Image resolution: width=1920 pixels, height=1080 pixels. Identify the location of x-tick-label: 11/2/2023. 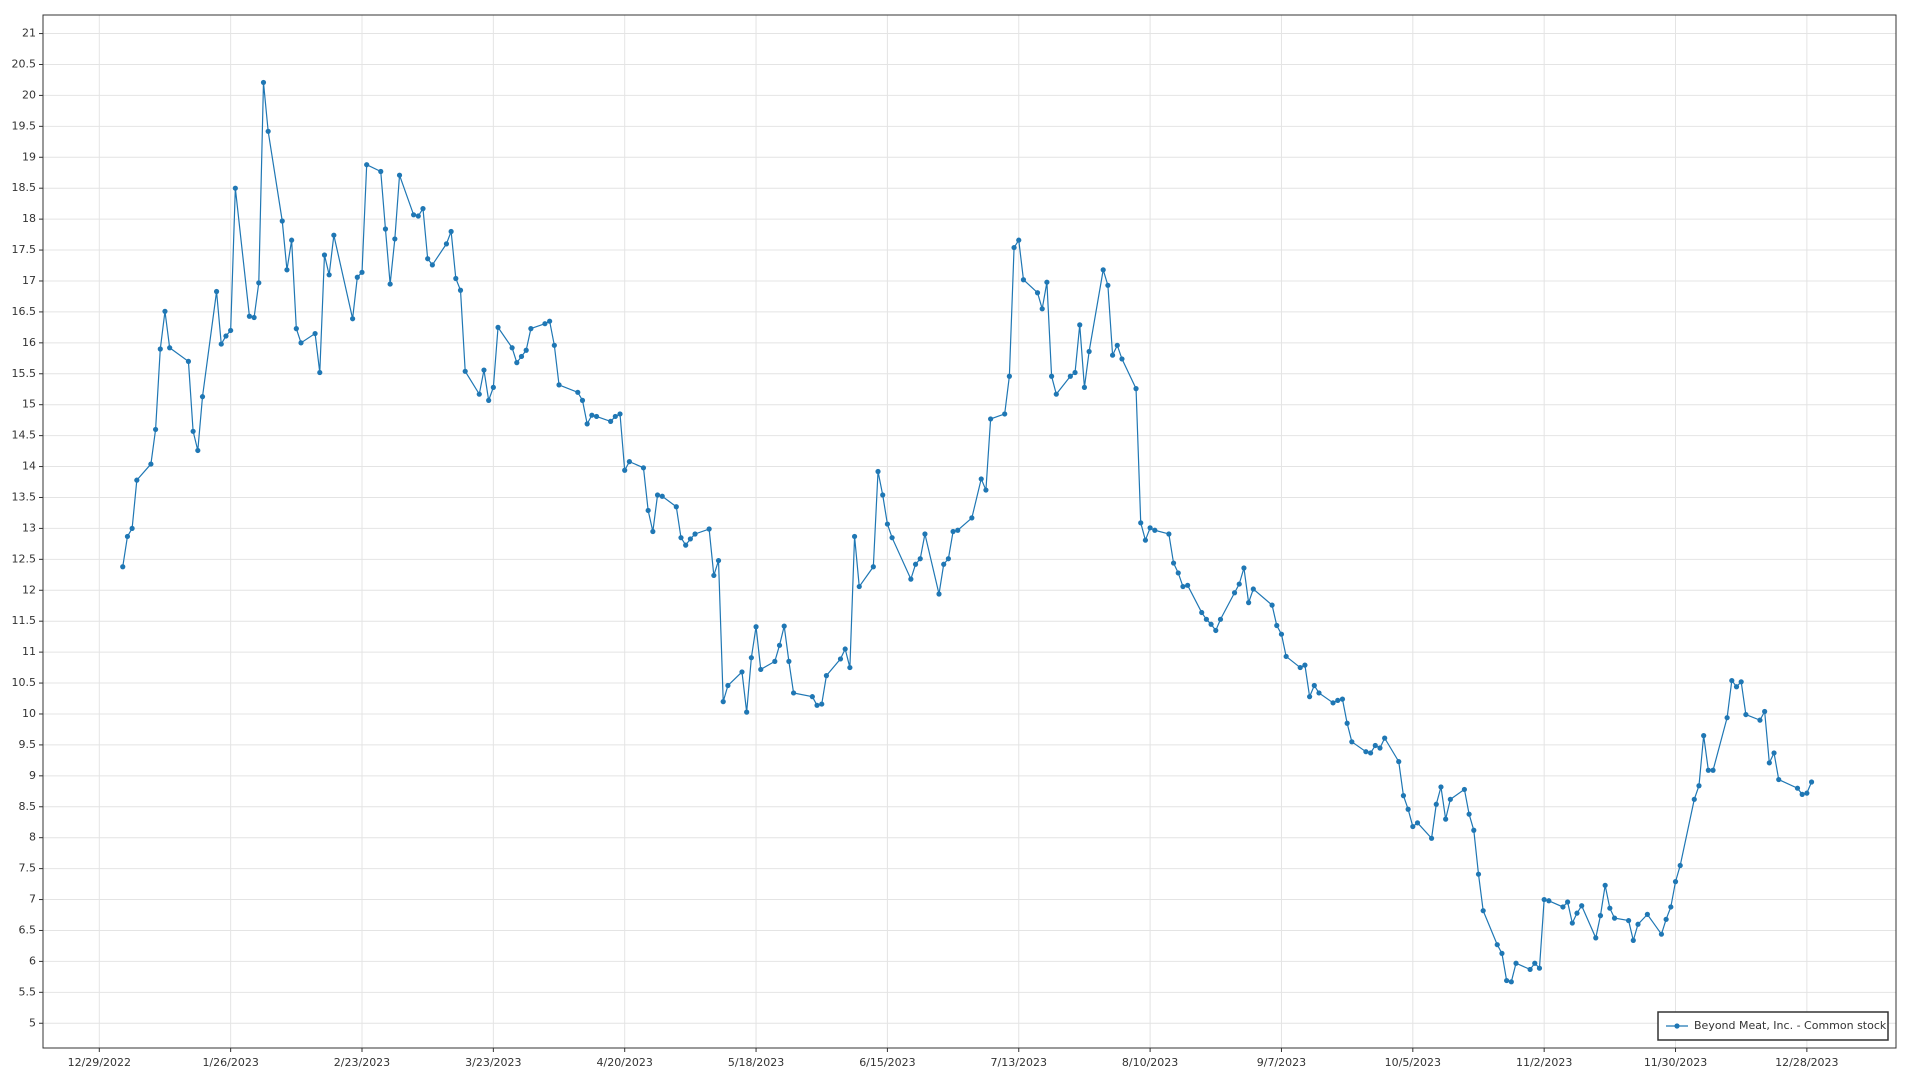
(1544, 1062).